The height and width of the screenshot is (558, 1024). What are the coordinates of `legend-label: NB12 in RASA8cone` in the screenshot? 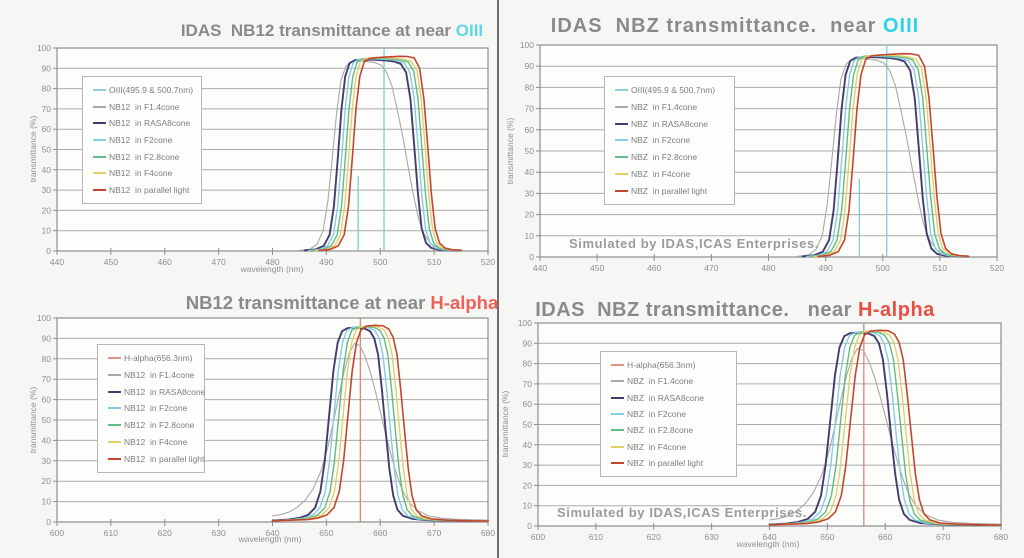 It's located at (165, 391).